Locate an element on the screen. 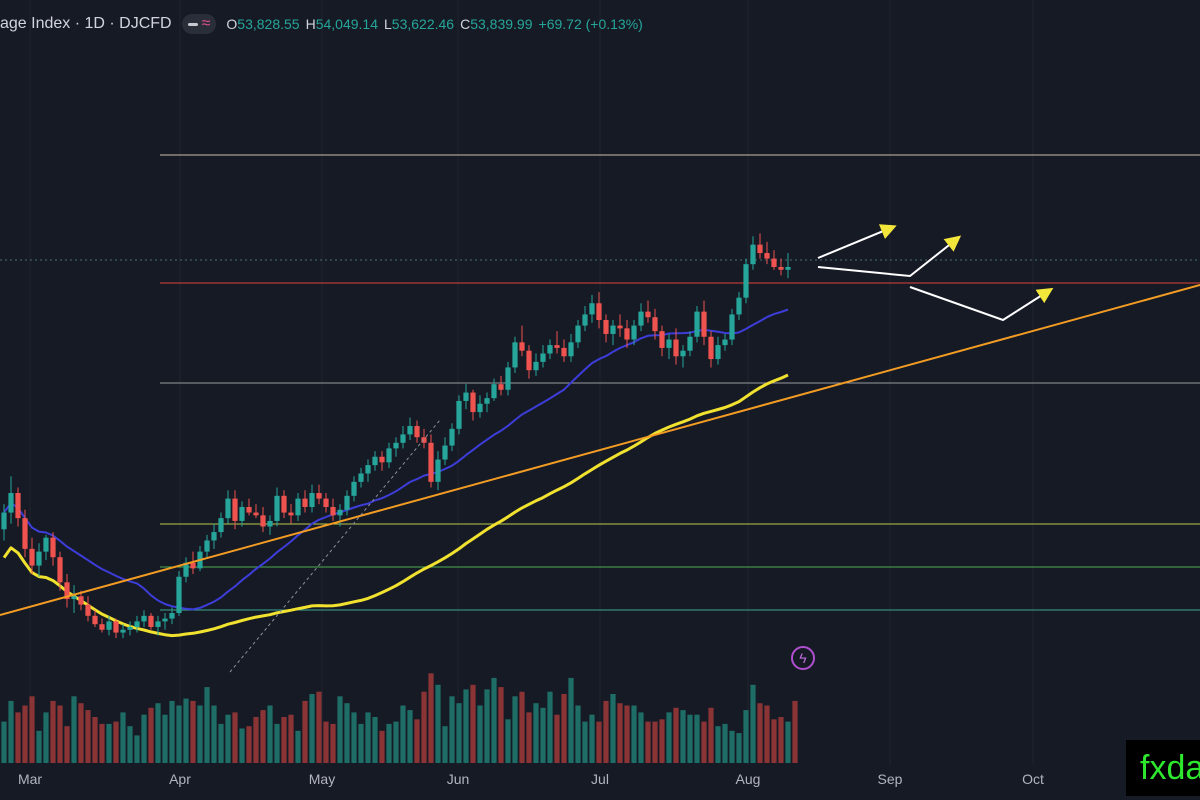 This screenshot has width=1200, height=800. x-tick-label: Aug is located at coordinates (748, 779).